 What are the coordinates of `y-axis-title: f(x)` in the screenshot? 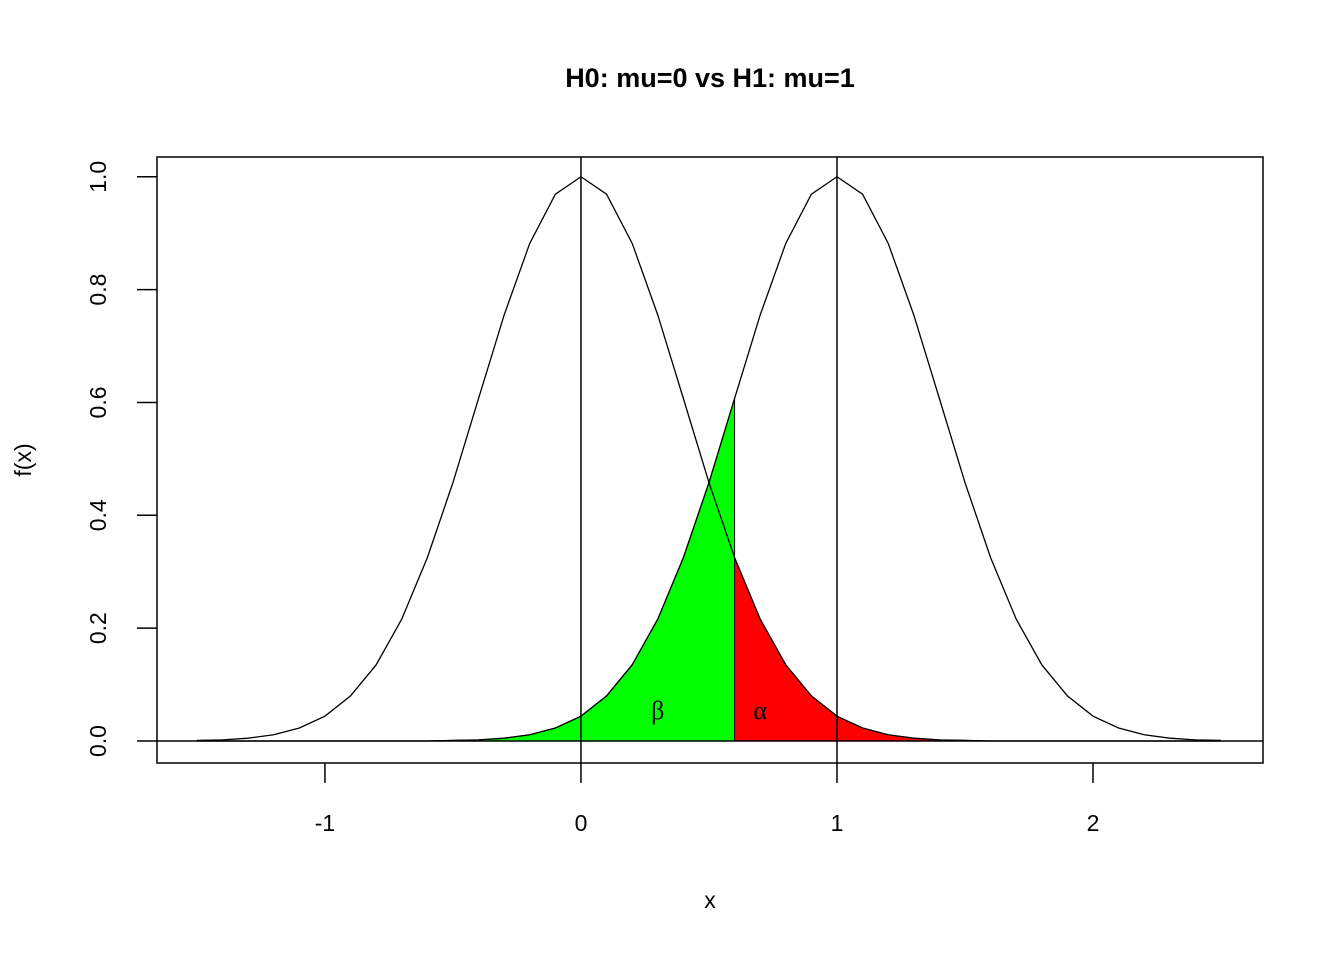 It's located at (23, 459).